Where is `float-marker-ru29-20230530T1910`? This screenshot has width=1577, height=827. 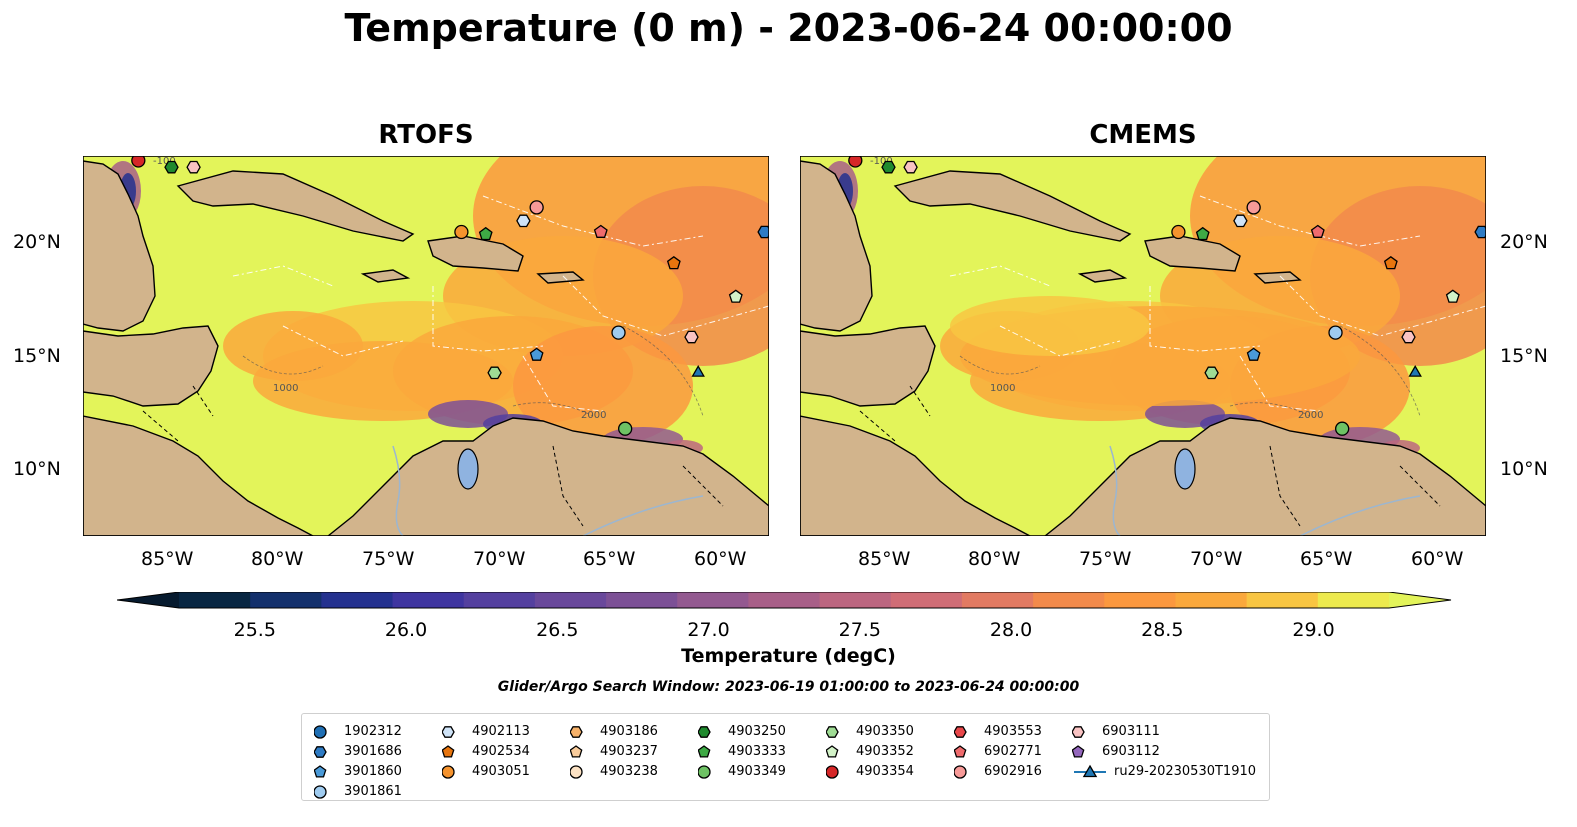
float-marker-ru29-20230530T1910 is located at coordinates (1415, 370).